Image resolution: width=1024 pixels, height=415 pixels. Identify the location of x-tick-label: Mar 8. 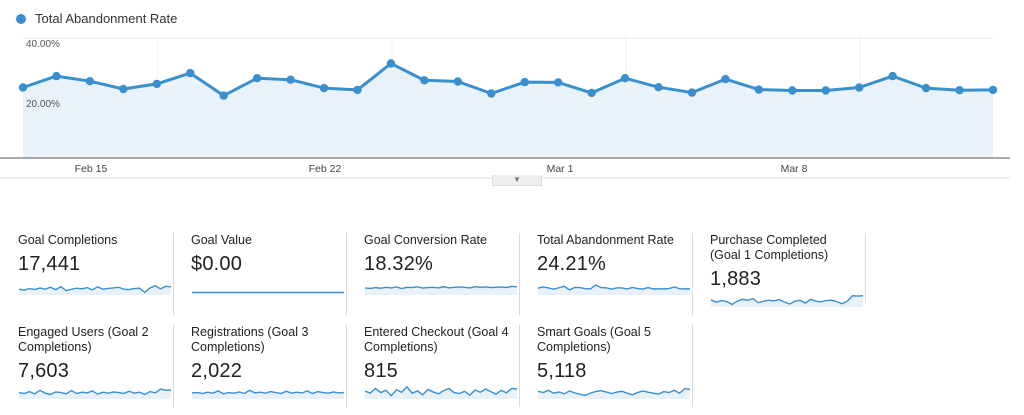
(794, 169).